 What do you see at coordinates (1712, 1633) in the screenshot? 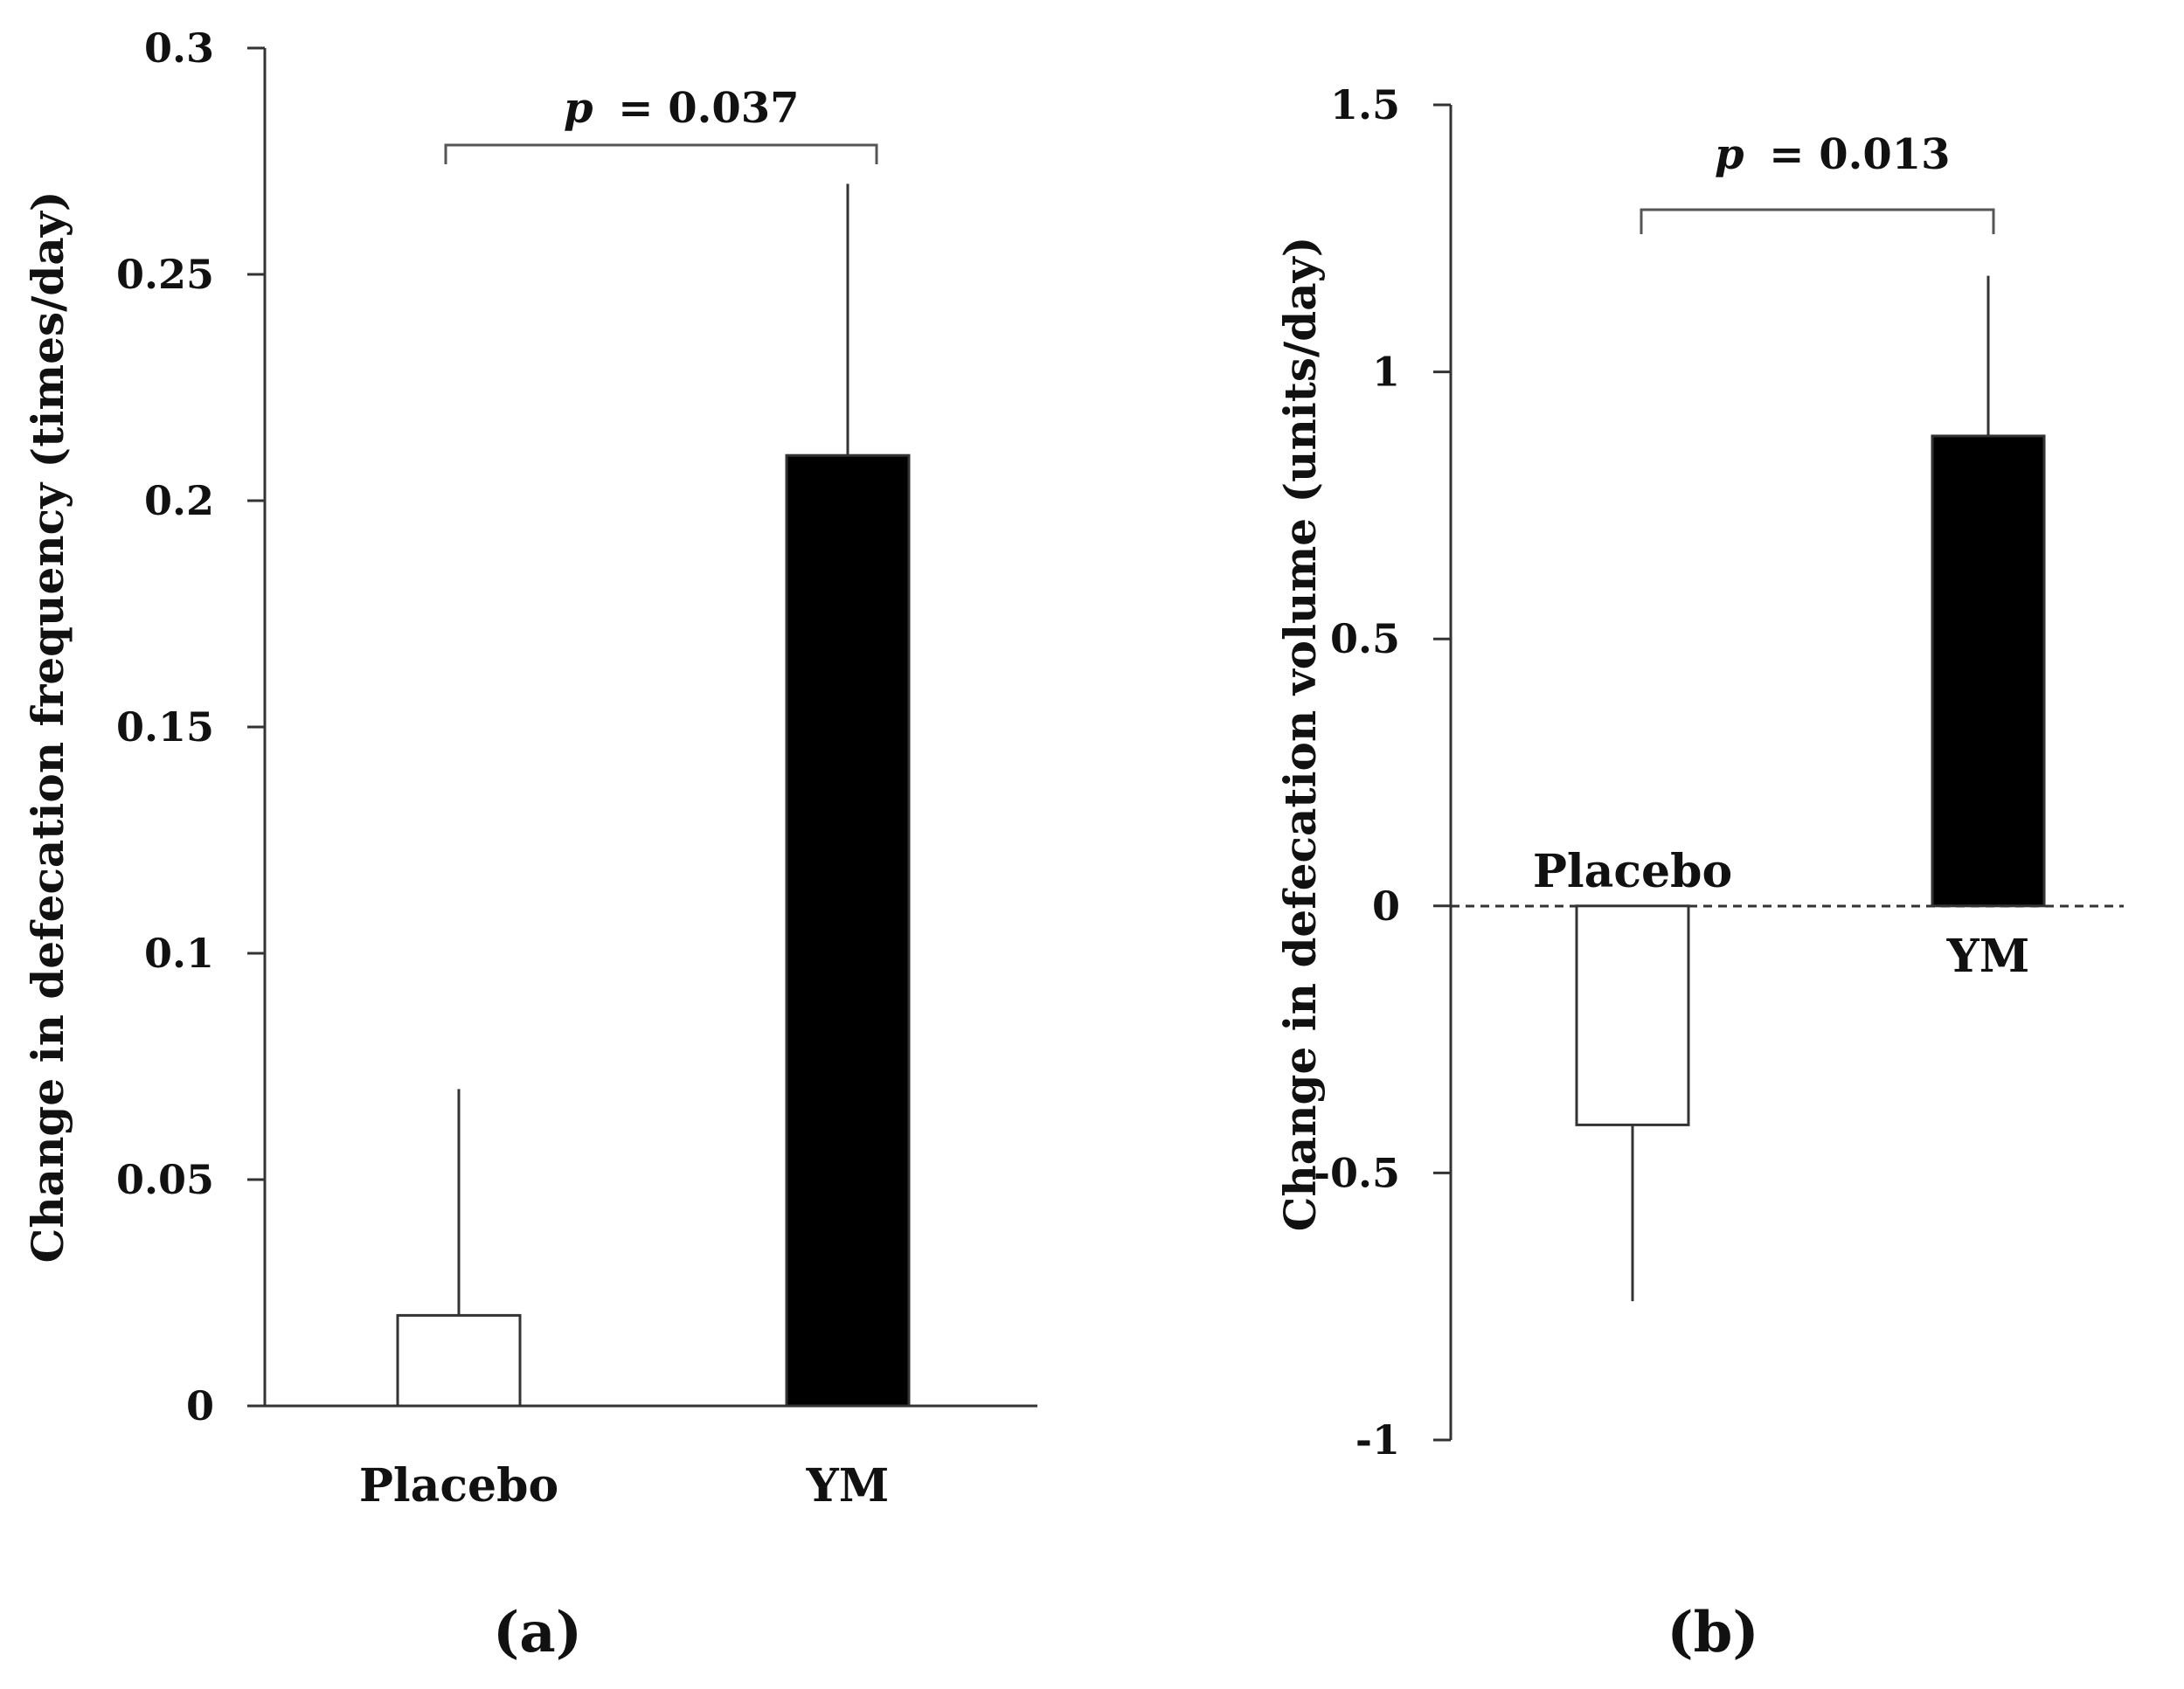
I see `chart-b-panel-label: (b)` at bounding box center [1712, 1633].